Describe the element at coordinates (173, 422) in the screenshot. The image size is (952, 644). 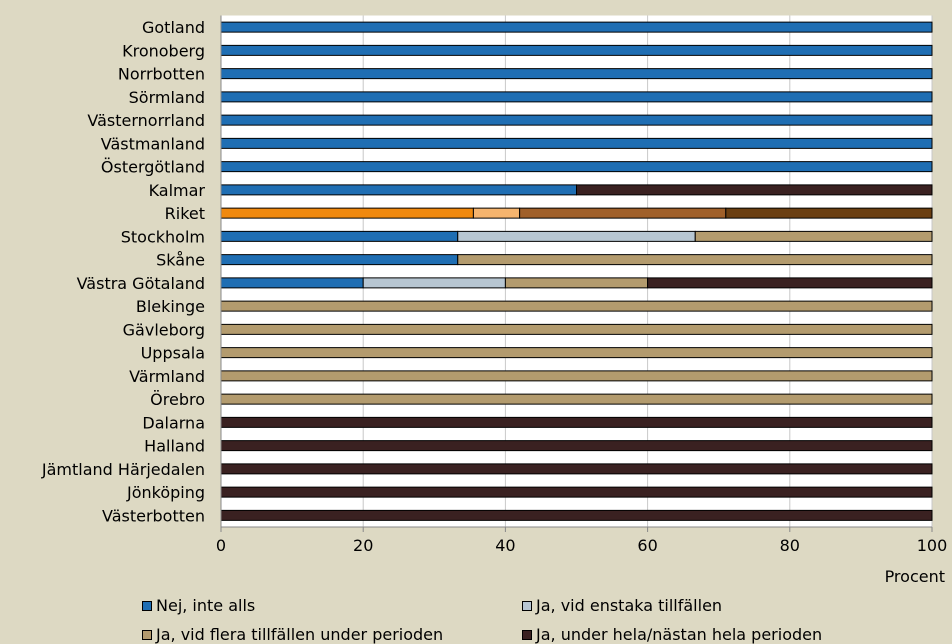
I see `category-label: Dalarna` at that location.